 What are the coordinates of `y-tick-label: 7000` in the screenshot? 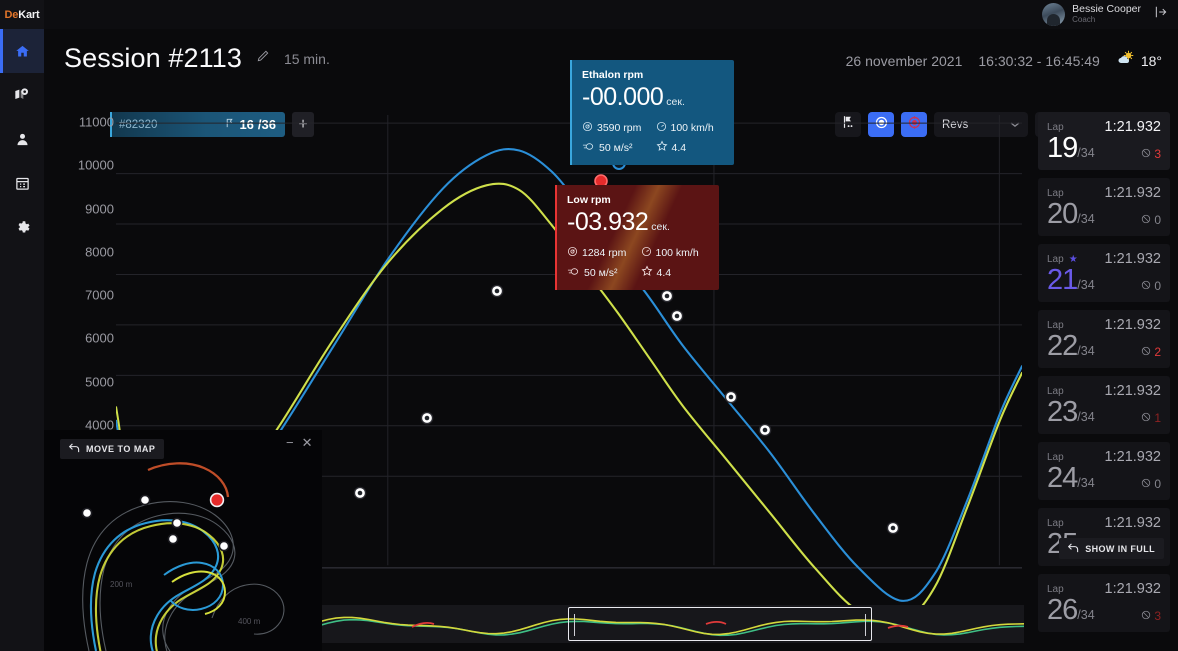 It's located at (99, 295).